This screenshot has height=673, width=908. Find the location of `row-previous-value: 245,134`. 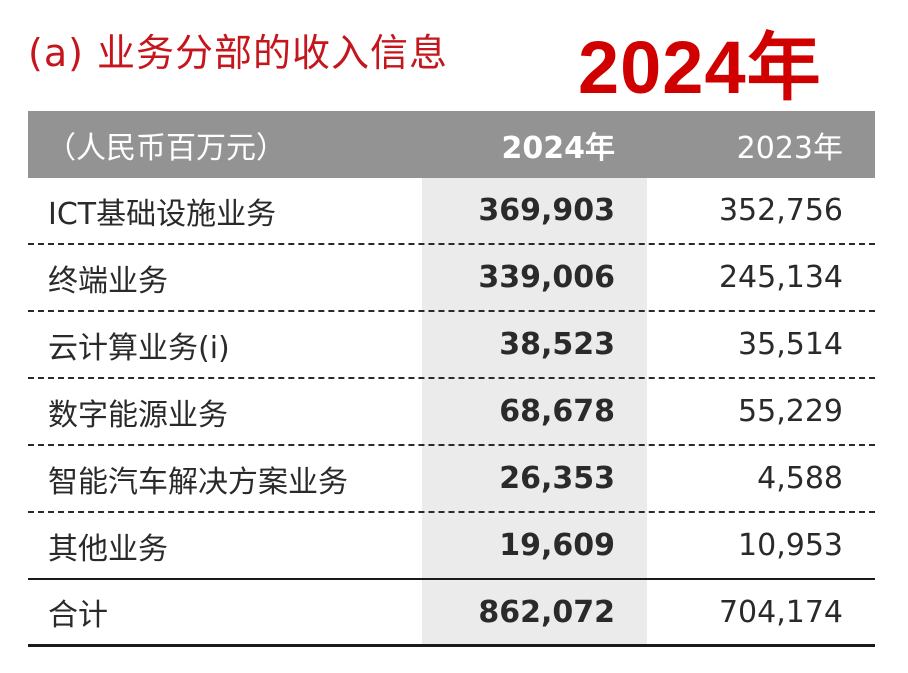

row-previous-value: 245,134 is located at coordinates (780, 277).